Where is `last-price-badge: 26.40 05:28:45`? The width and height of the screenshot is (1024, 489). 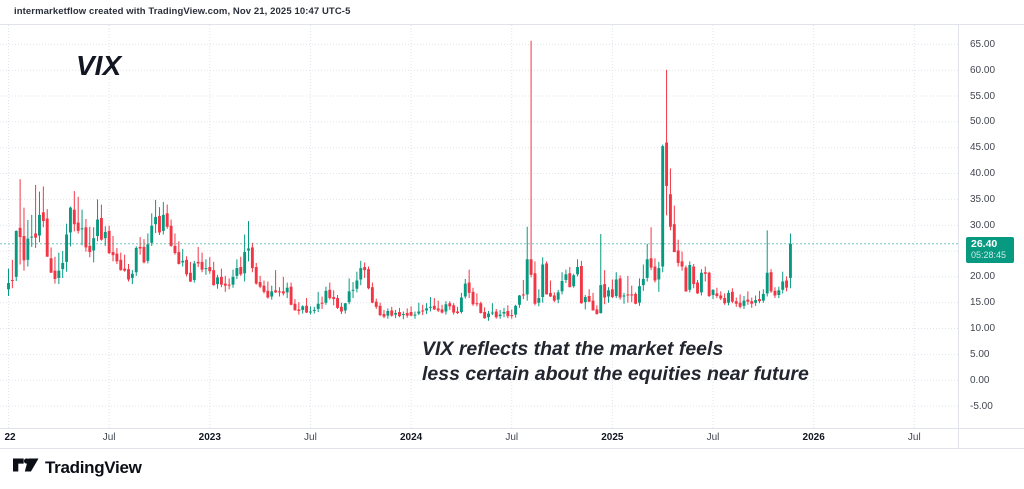 last-price-badge: 26.40 05:28:45 is located at coordinates (990, 249).